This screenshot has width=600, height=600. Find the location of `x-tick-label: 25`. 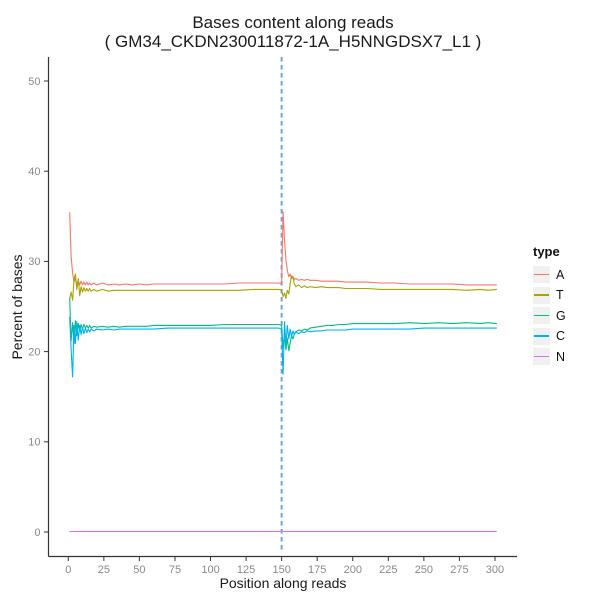

x-tick-label: 25 is located at coordinates (104, 570).